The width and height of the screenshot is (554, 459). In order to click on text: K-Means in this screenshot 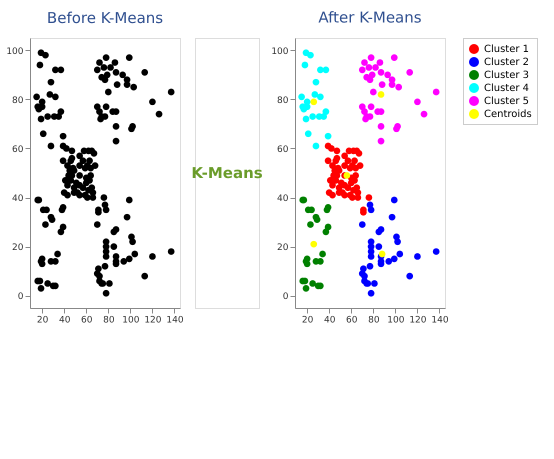, I will do `click(227, 173)`.